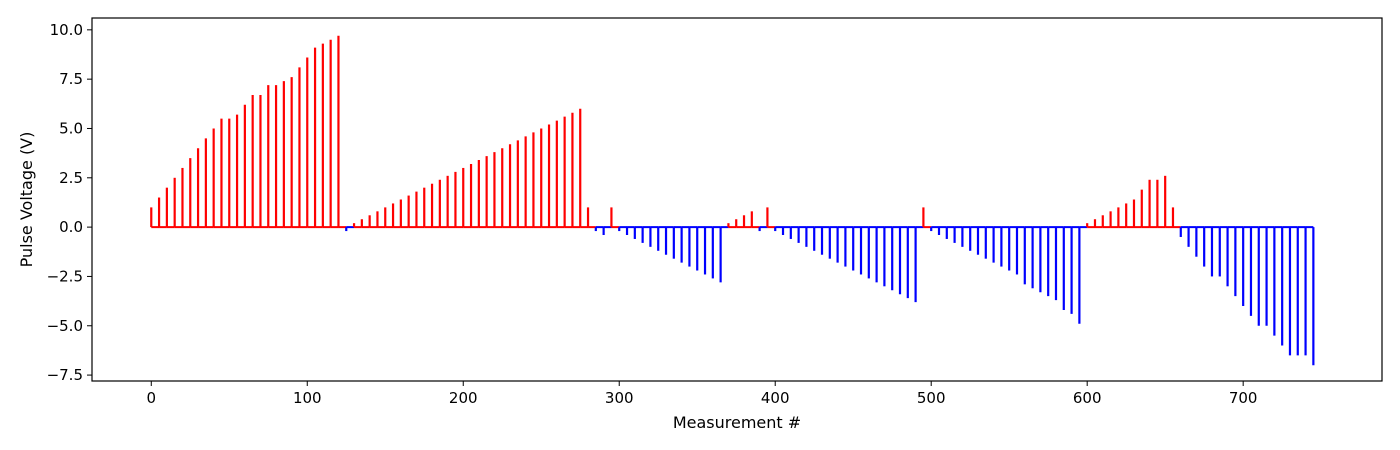  What do you see at coordinates (71, 128) in the screenshot?
I see `y-tick-label: 5.0` at bounding box center [71, 128].